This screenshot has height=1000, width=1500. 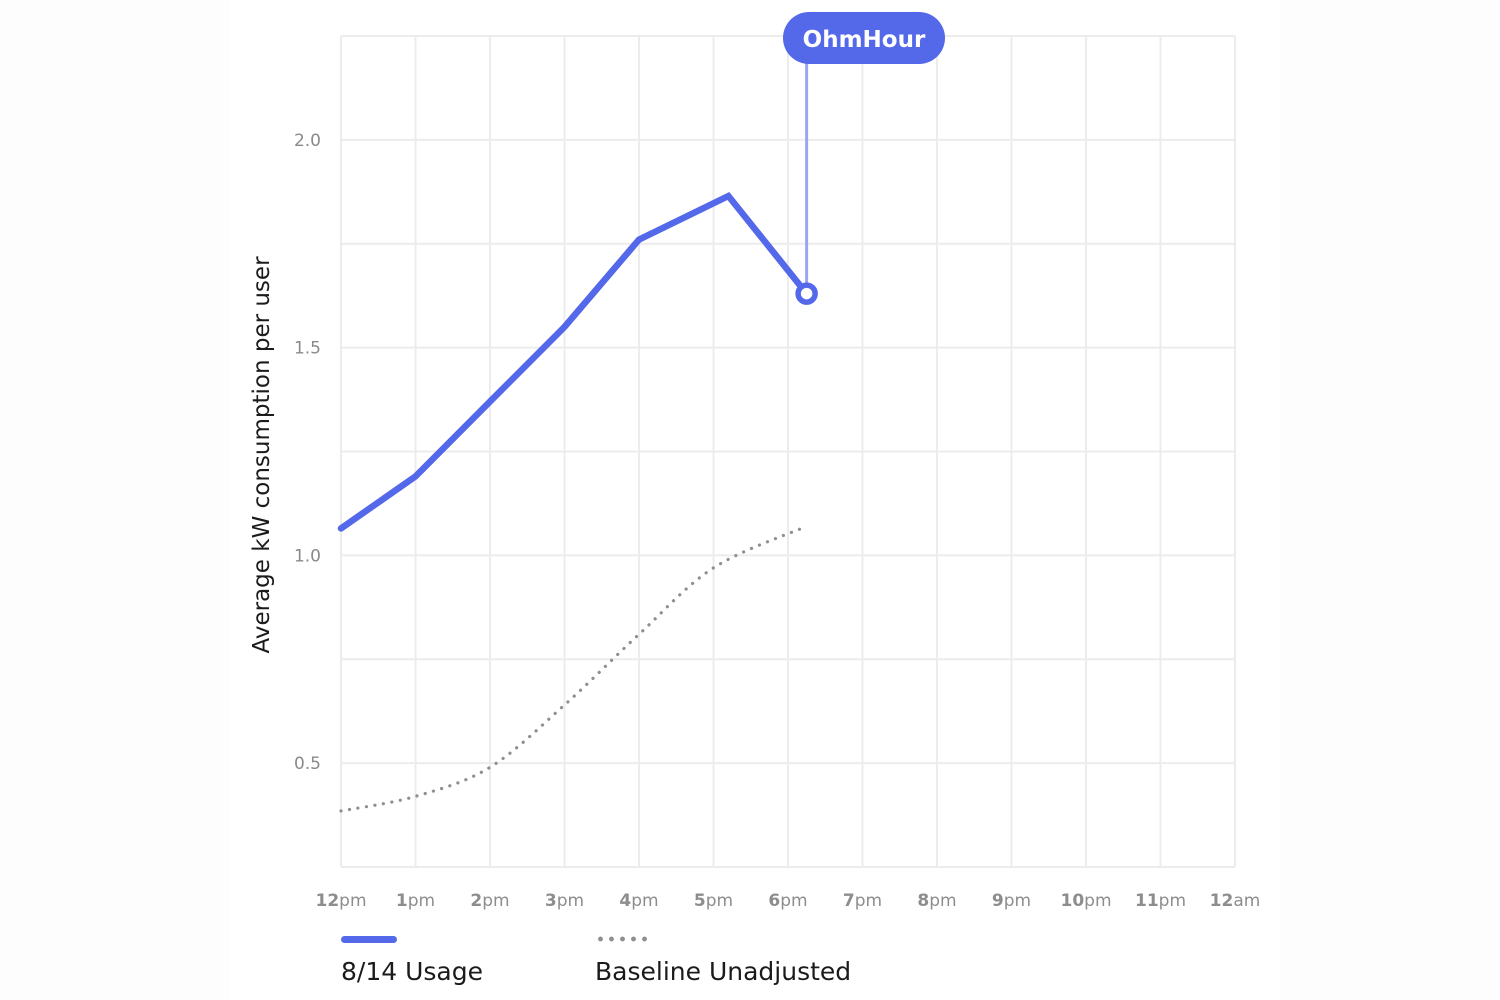 What do you see at coordinates (936, 901) in the screenshot?
I see `x-tick-label: 8pm` at bounding box center [936, 901].